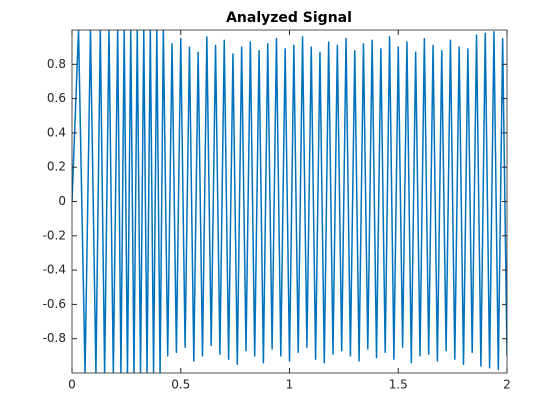  What do you see at coordinates (507, 385) in the screenshot?
I see `x-tick-label: 2` at bounding box center [507, 385].